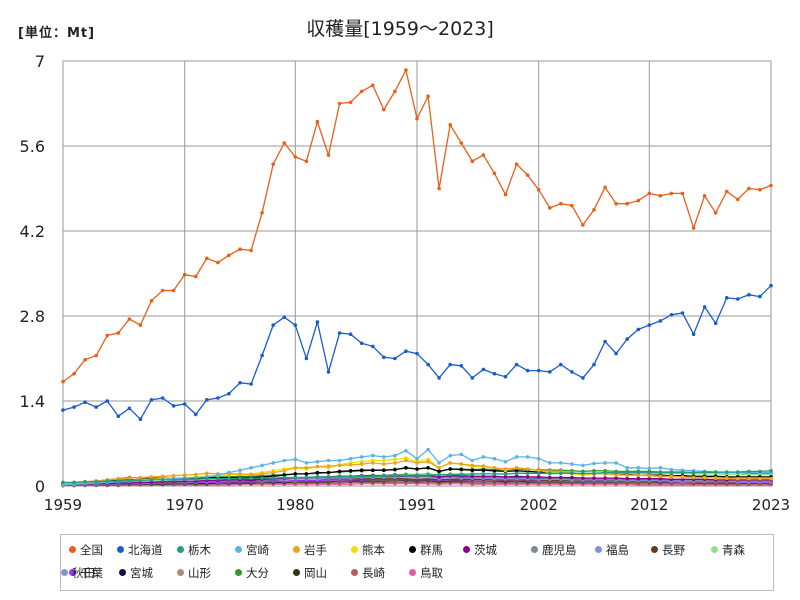 This screenshot has height=600, width=800. What do you see at coordinates (145, 550) in the screenshot?
I see `legend-label: 北海道` at bounding box center [145, 550].